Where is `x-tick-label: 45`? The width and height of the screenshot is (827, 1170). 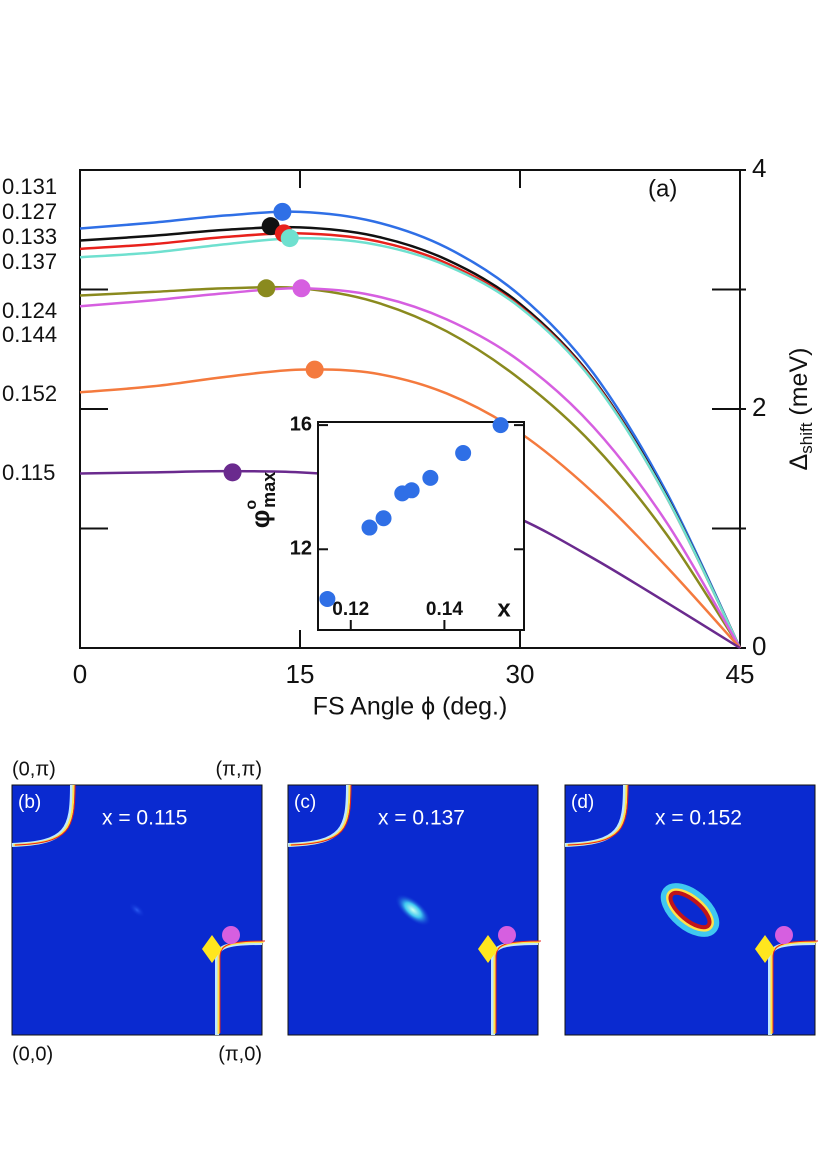 x-tick-label: 45 is located at coordinates (740, 674).